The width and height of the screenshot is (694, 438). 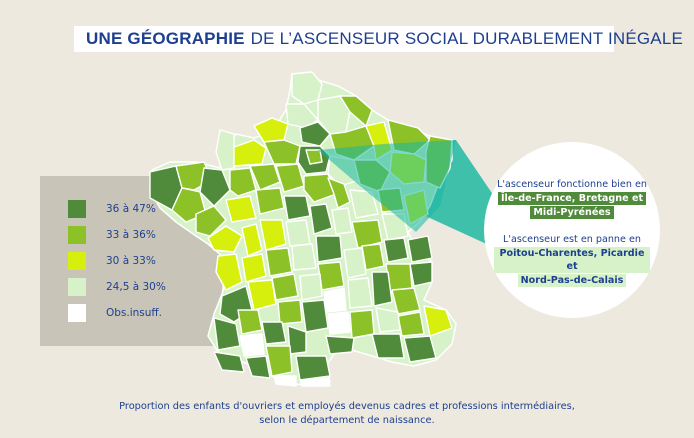 What do you see at coordinates (388, 320) in the screenshot?
I see `dept-vaucluse` at bounding box center [388, 320].